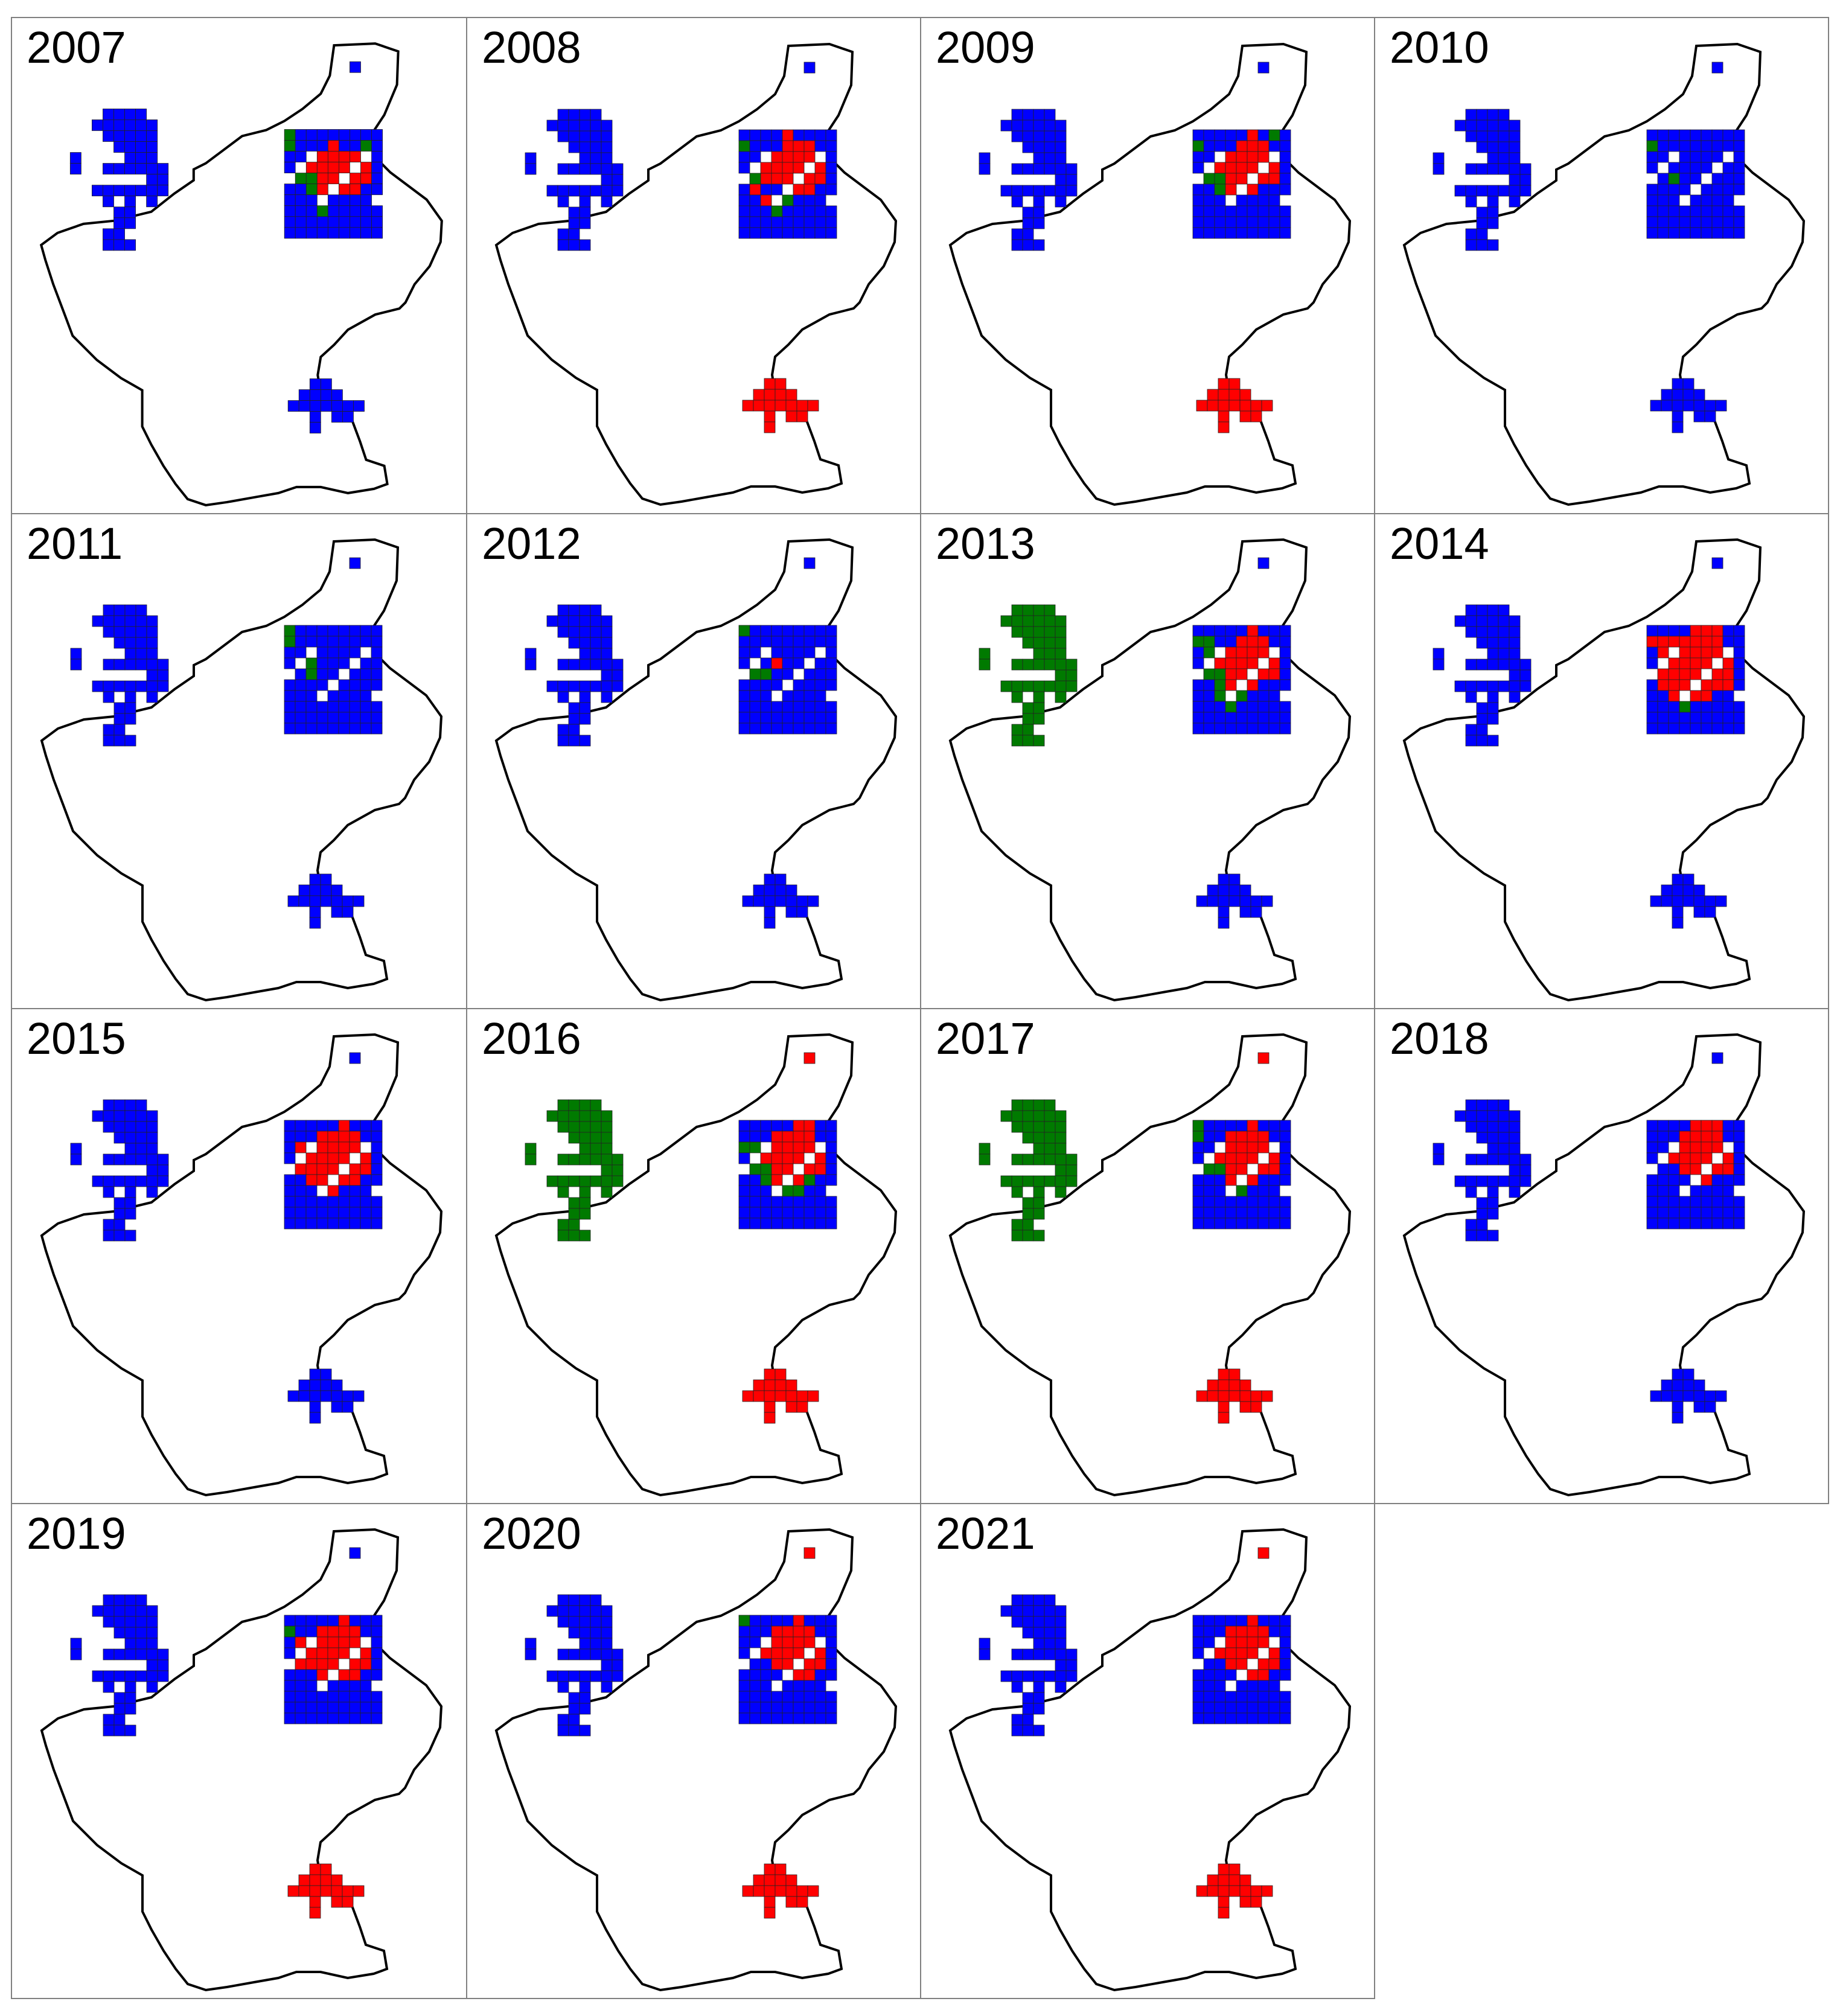  I want to click on region-outline, so click(1604, 770).